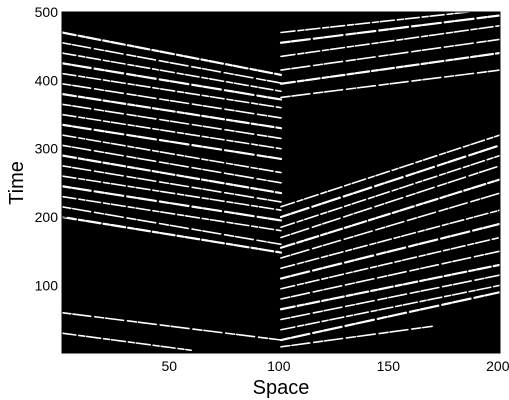 The height and width of the screenshot is (400, 509). Describe the element at coordinates (47, 149) in the screenshot. I see `y-tick-label: 300` at that location.